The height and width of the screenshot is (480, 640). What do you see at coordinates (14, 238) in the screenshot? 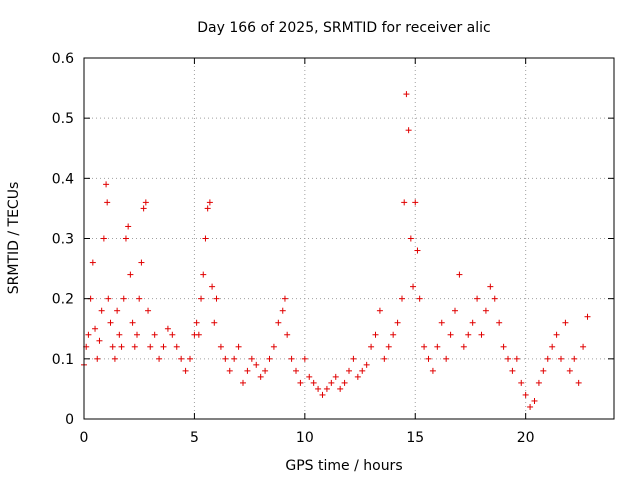
I see `y-axis-title: SRMTID / TECUs` at bounding box center [14, 238].